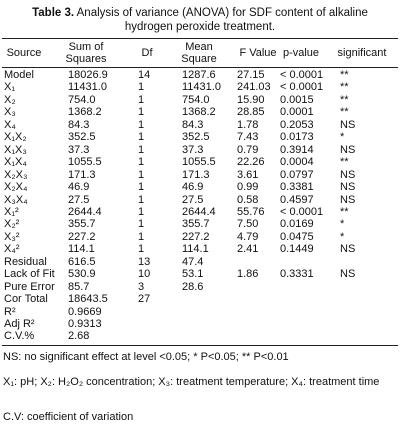  I want to click on cell: 0.0475, so click(297, 236).